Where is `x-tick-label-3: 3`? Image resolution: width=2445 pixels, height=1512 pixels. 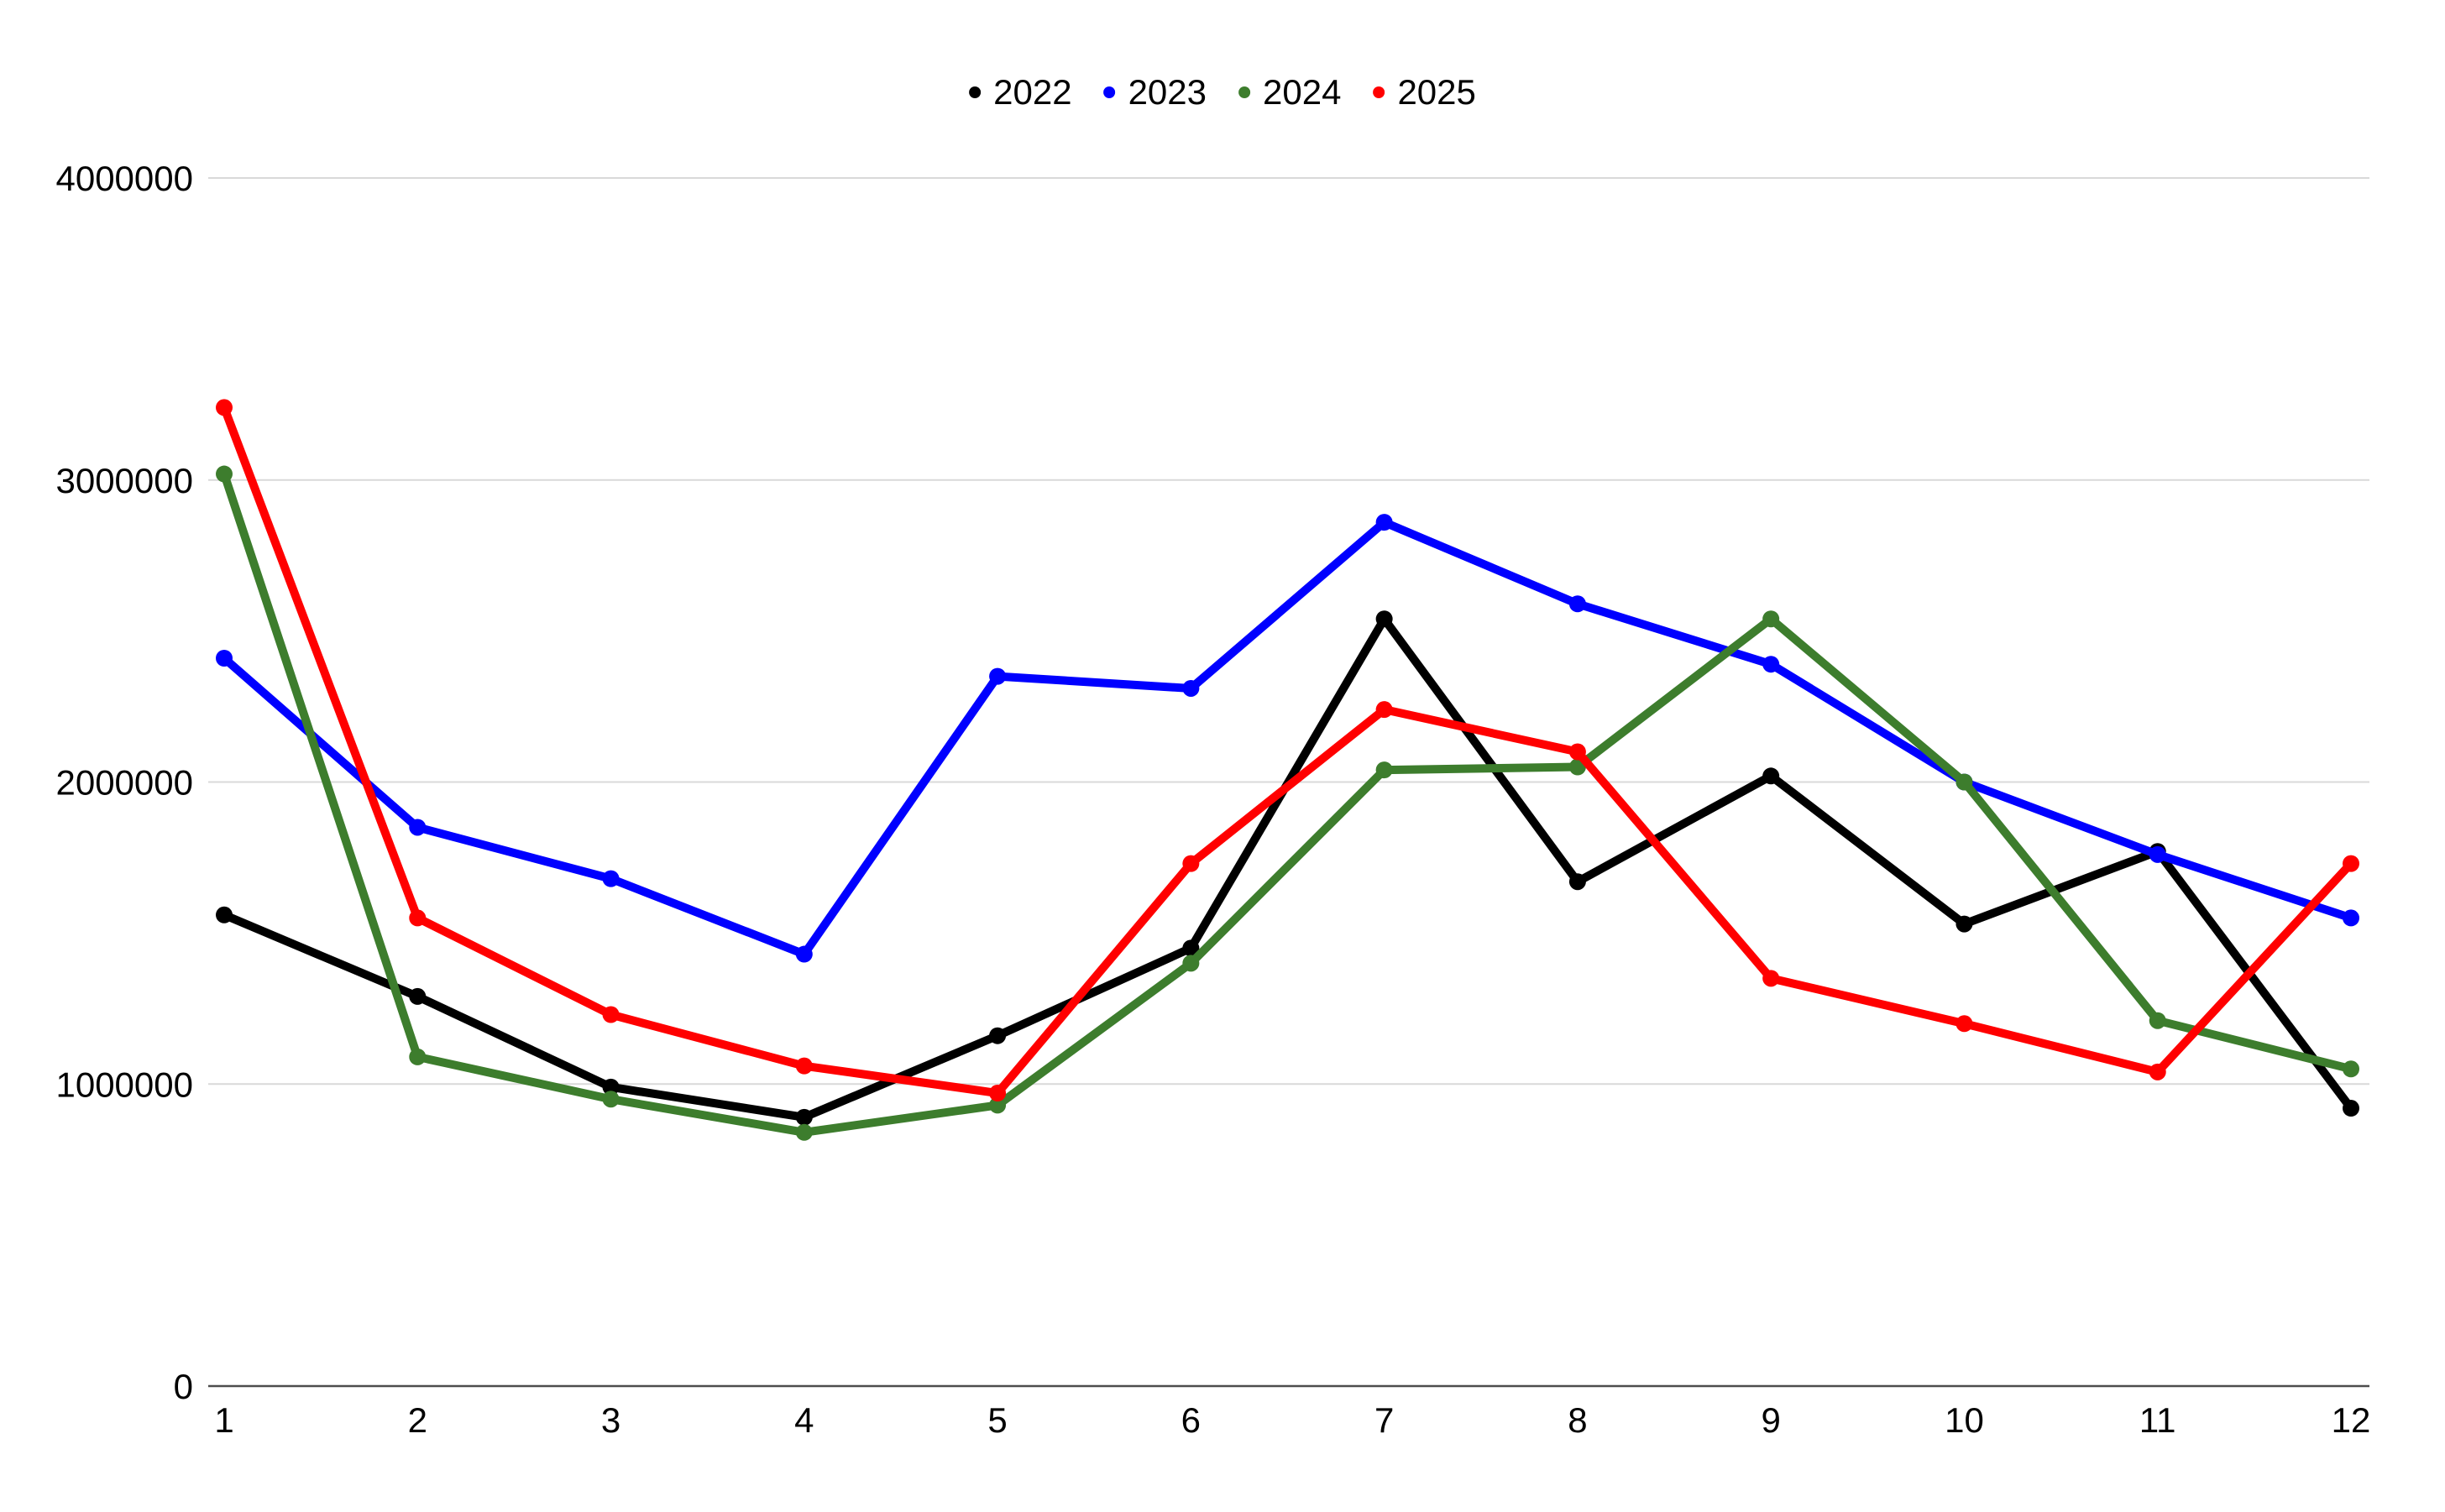
x-tick-label-3: 3 is located at coordinates (611, 1420).